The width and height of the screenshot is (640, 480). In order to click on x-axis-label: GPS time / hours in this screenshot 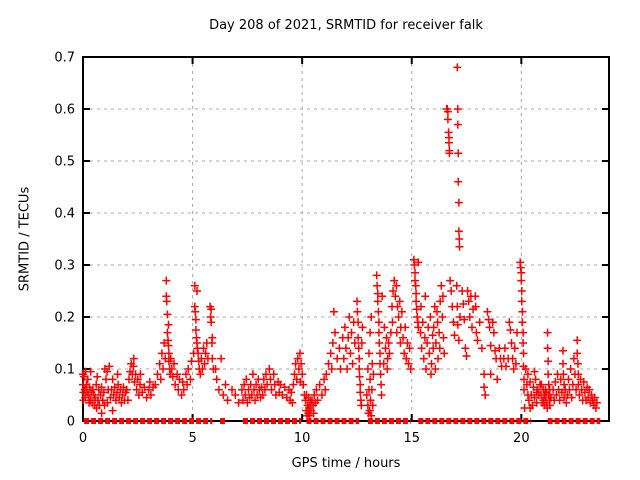, I will do `click(346, 463)`.